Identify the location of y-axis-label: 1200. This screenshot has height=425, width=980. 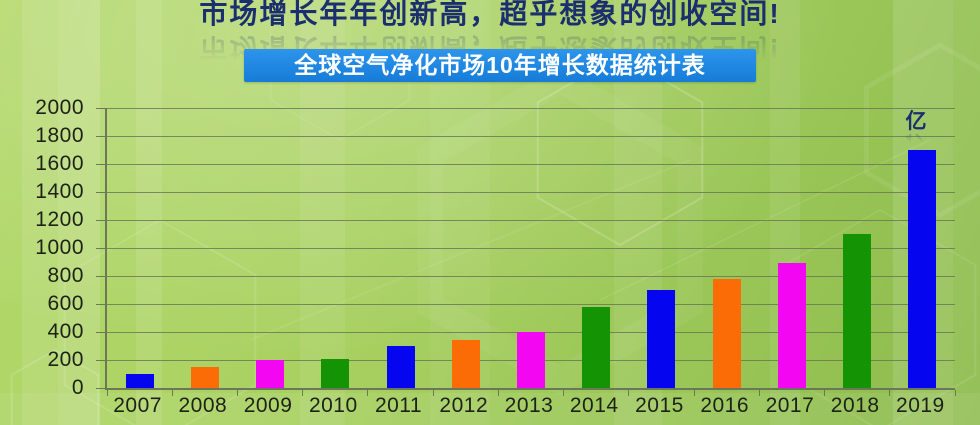
(59, 219).